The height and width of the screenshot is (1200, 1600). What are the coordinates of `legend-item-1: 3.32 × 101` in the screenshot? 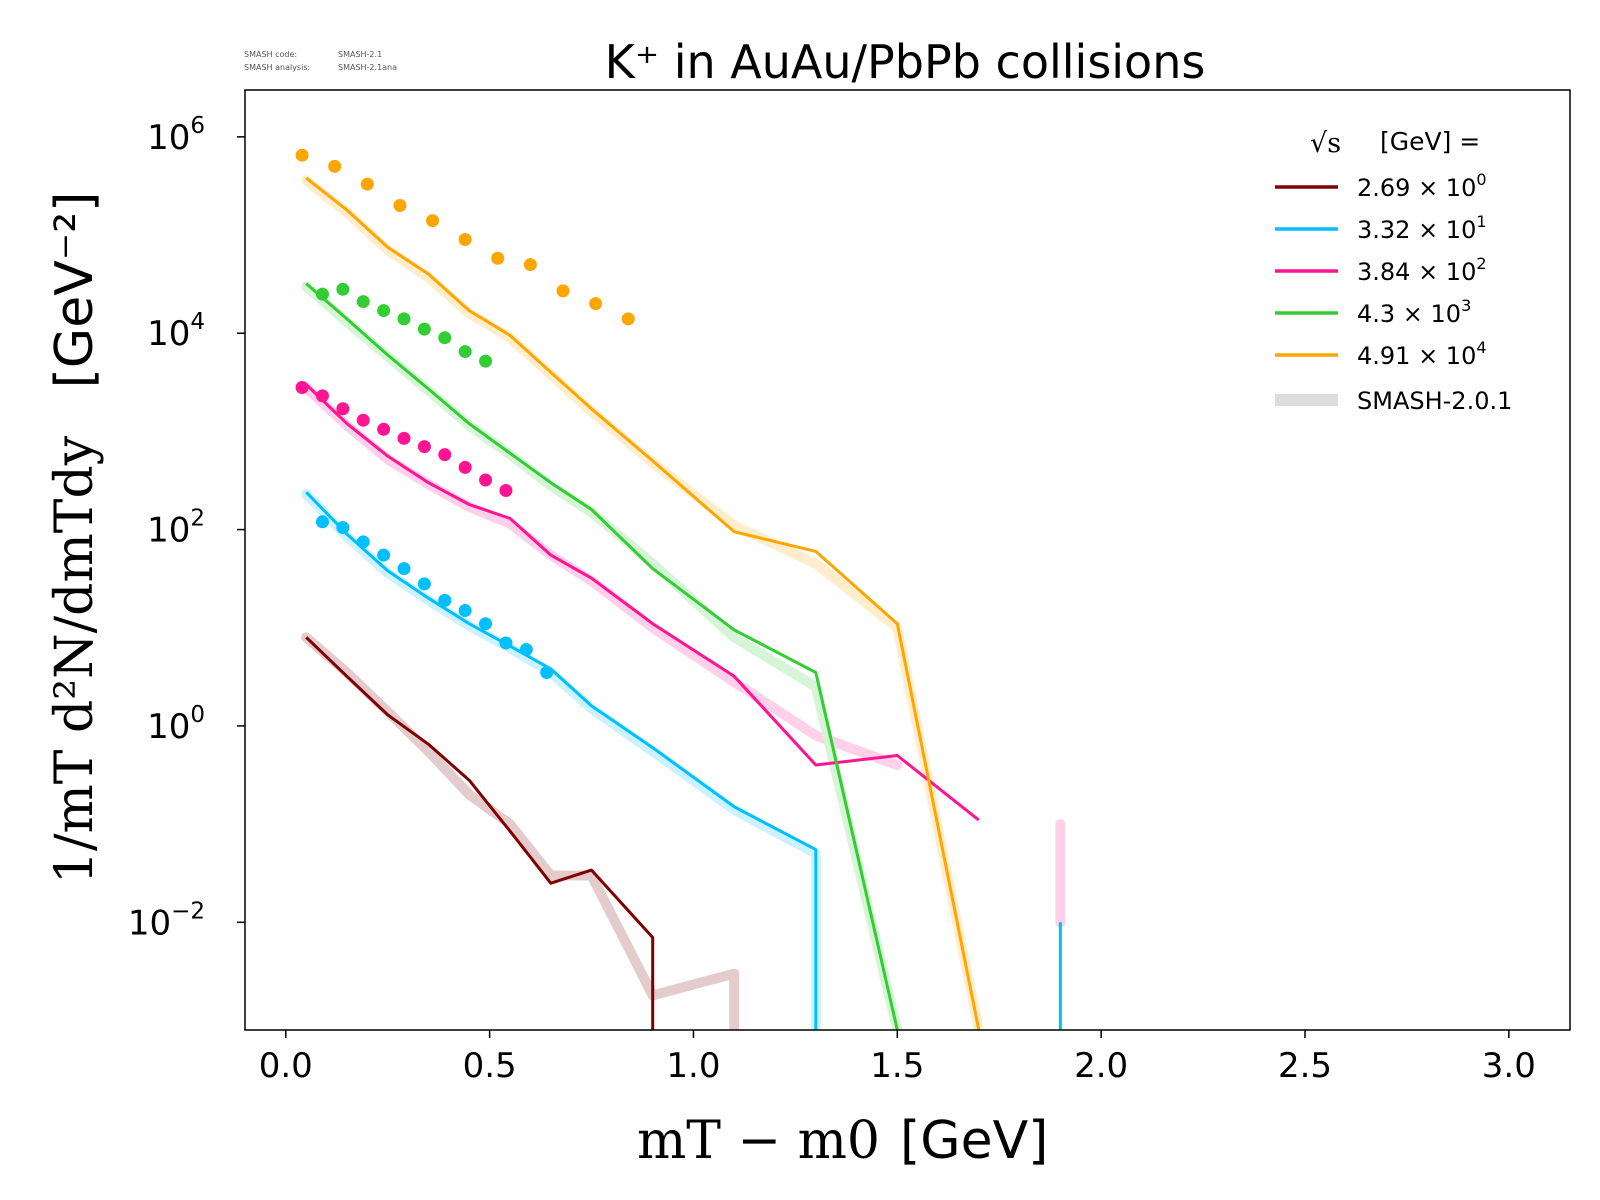 It's located at (1381, 228).